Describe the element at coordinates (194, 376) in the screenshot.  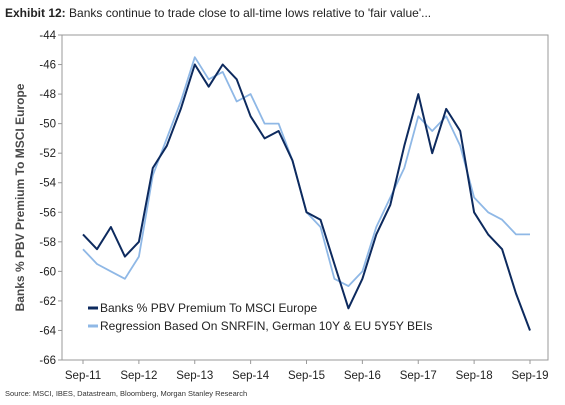
I see `x-tick-label: Sep-13` at that location.